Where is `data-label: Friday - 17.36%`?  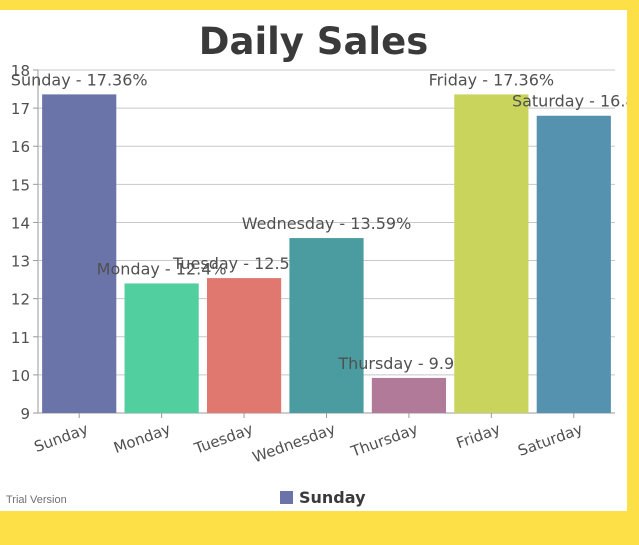
data-label: Friday - 17.36% is located at coordinates (491, 79).